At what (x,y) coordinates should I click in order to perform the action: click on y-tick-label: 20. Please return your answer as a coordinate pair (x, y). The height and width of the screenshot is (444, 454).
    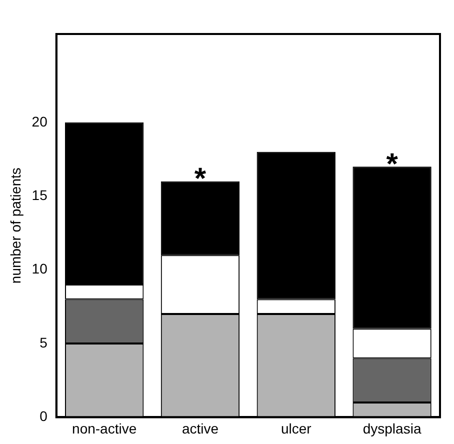
    Looking at the image, I should click on (40, 121).